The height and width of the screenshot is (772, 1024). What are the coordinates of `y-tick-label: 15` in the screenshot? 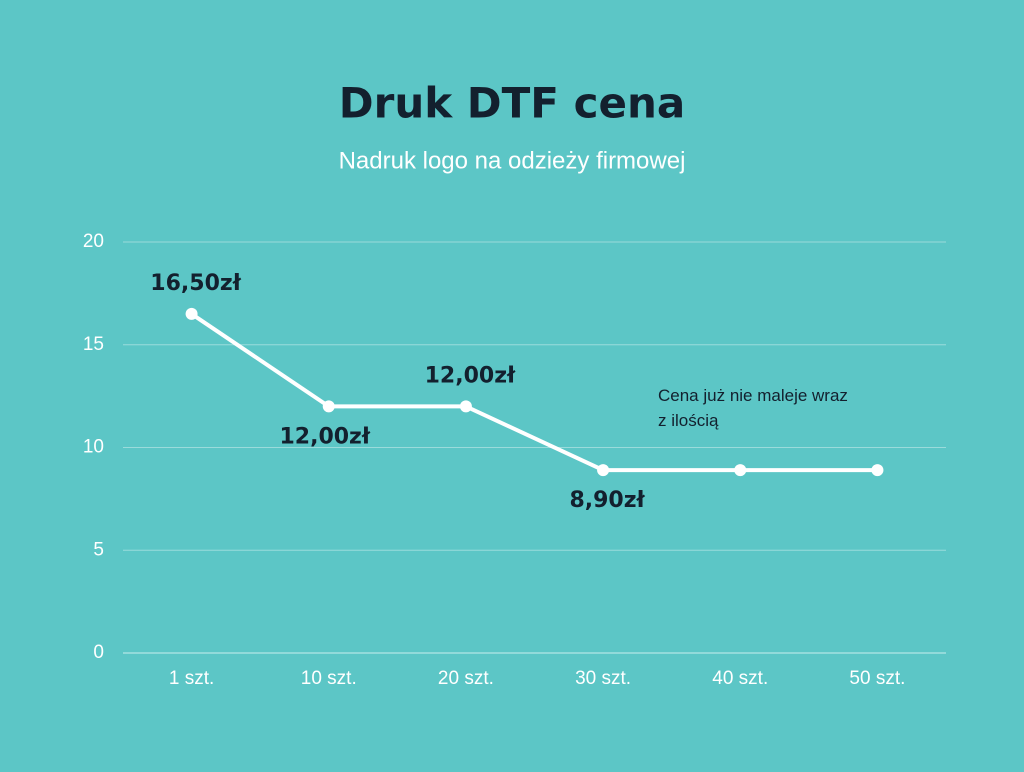 It's located at (93, 344).